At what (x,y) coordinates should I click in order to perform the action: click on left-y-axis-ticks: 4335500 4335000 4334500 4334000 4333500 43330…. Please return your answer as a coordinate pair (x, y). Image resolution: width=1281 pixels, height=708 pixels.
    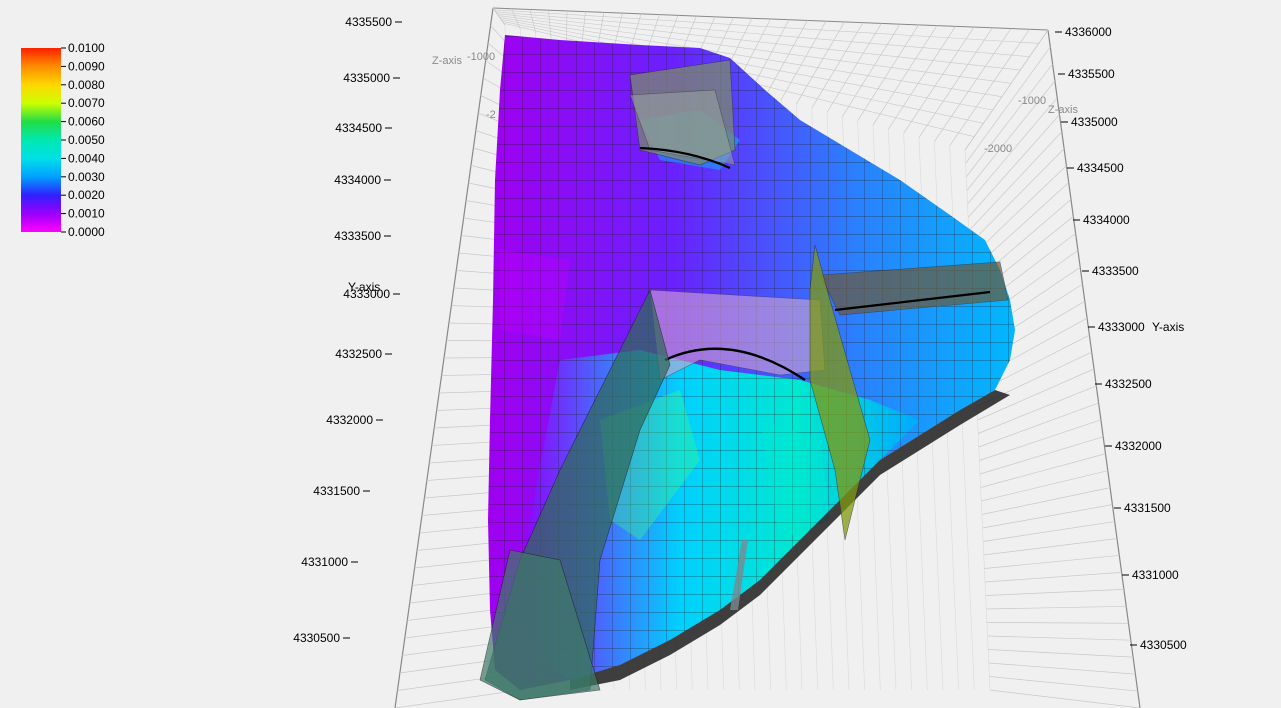
    Looking at the image, I should click on (347, 330).